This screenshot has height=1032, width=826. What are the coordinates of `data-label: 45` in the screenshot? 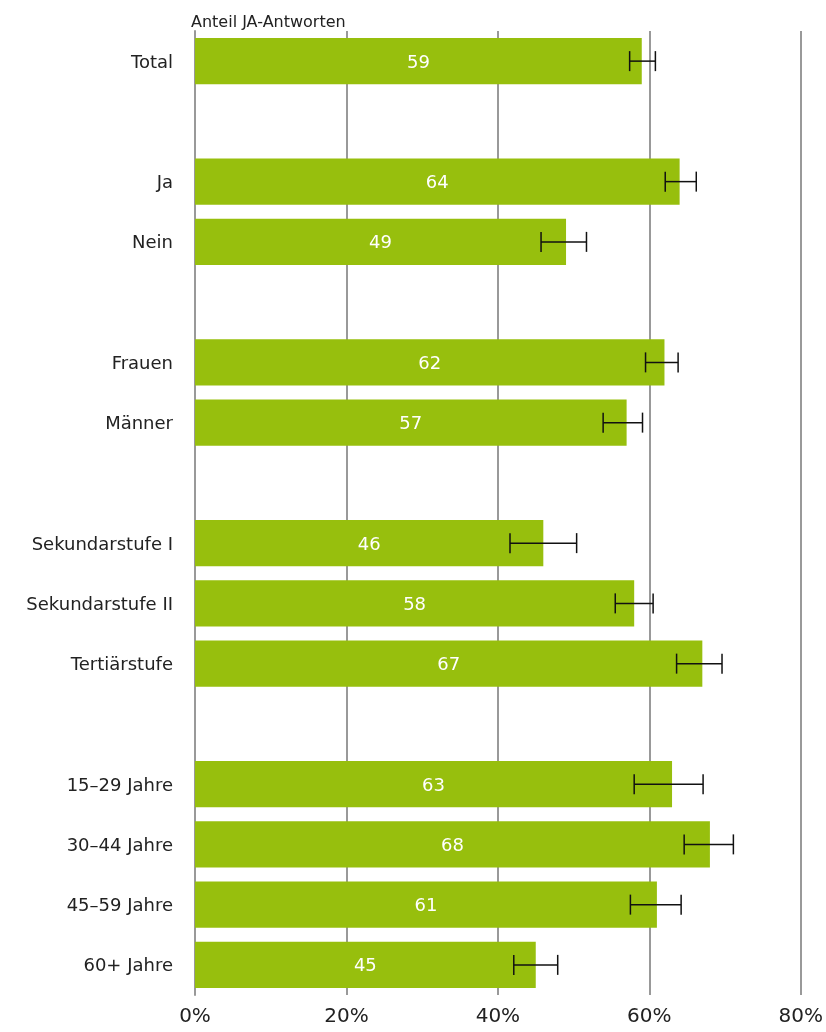 It's located at (365, 965).